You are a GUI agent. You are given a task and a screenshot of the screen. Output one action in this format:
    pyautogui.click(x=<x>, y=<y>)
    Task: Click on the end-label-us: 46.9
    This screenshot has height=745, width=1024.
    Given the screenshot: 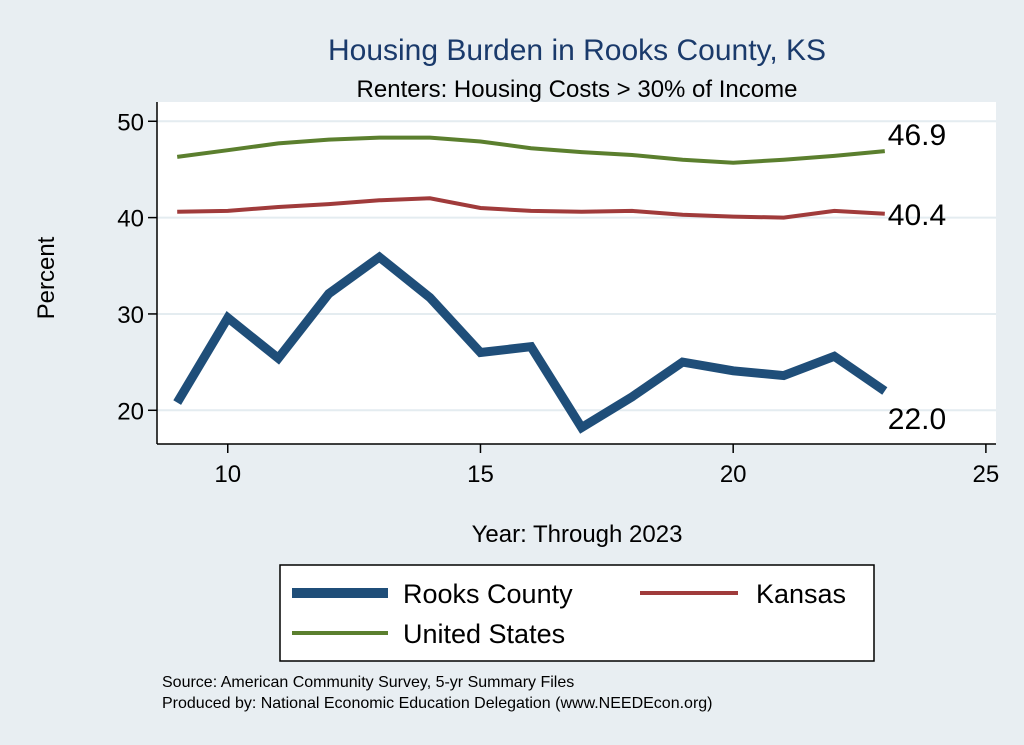 What is the action you would take?
    pyautogui.click(x=917, y=135)
    